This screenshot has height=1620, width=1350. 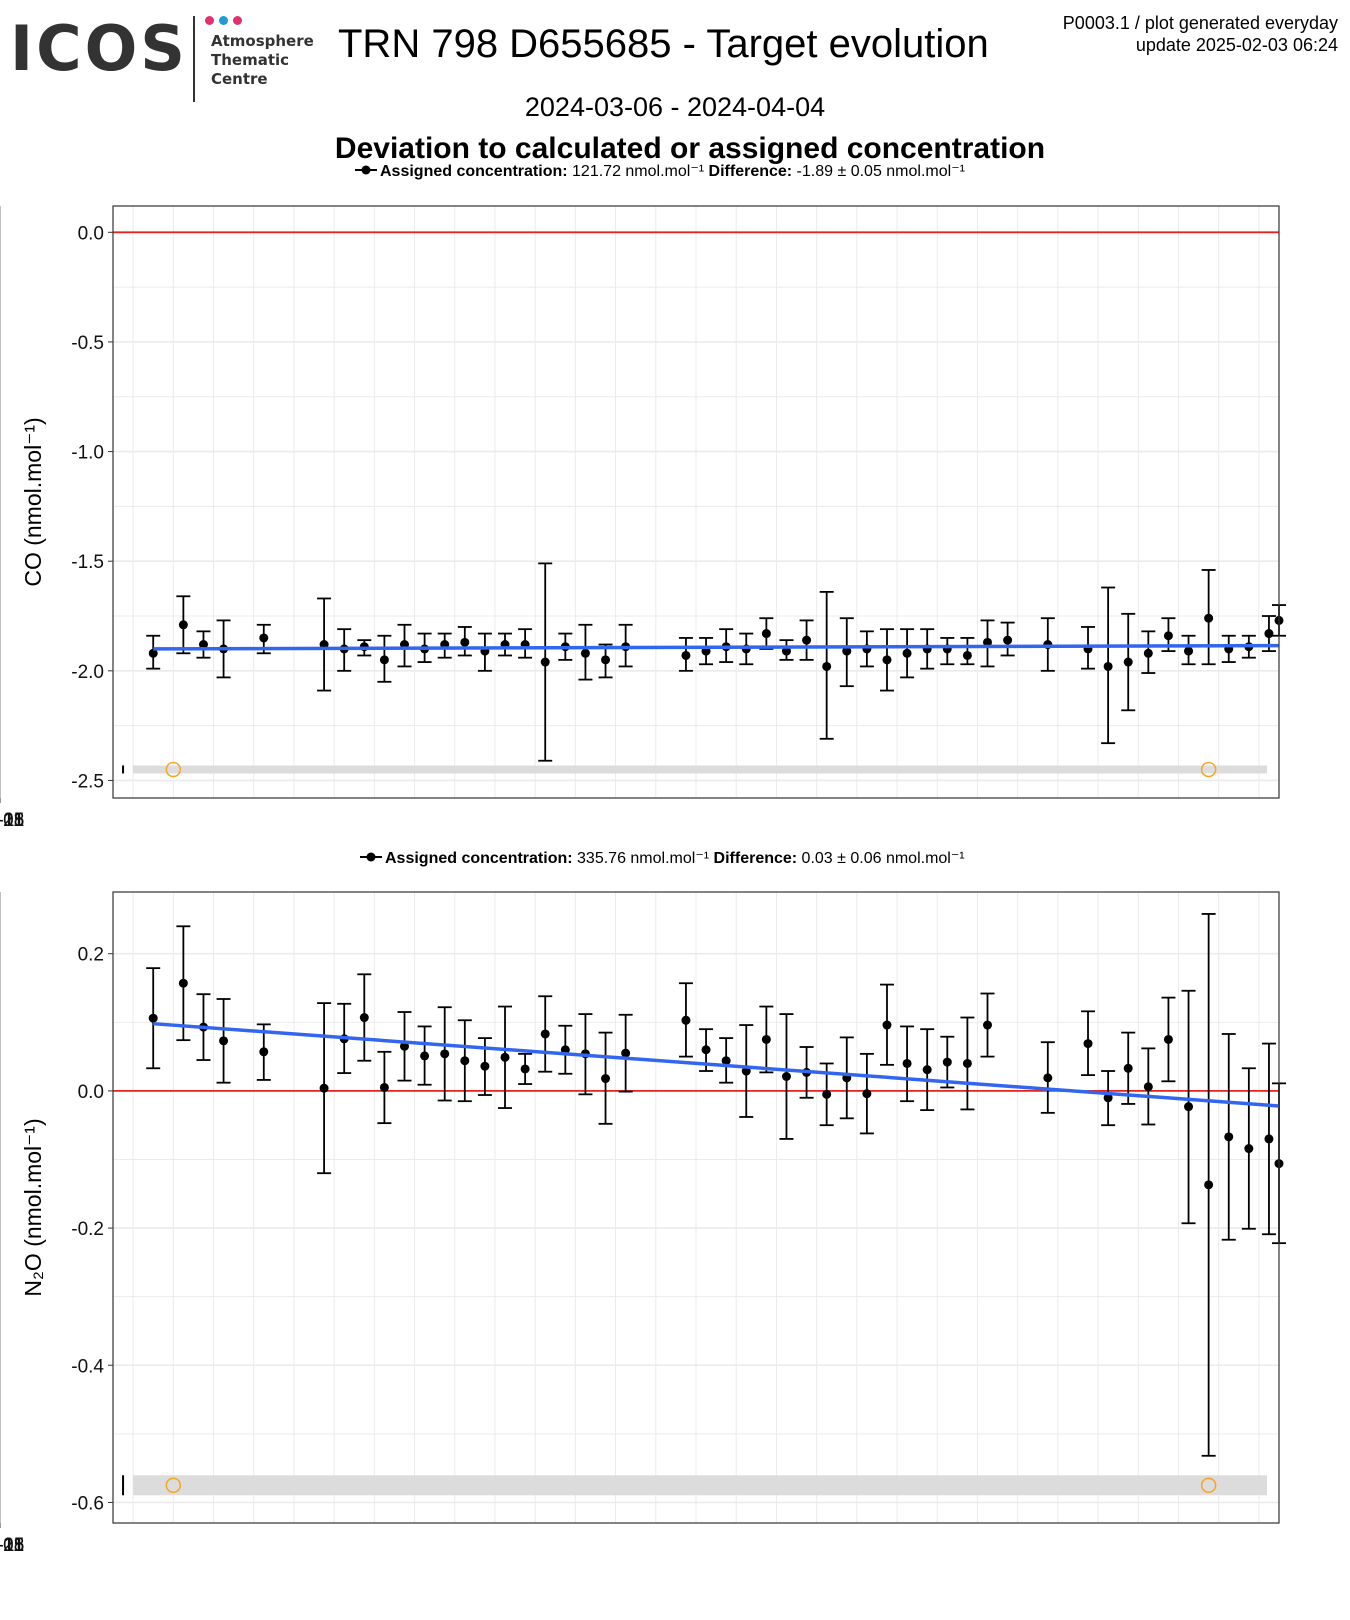 What do you see at coordinates (87, 781) in the screenshot?
I see `y-tick-label: -2.5` at bounding box center [87, 781].